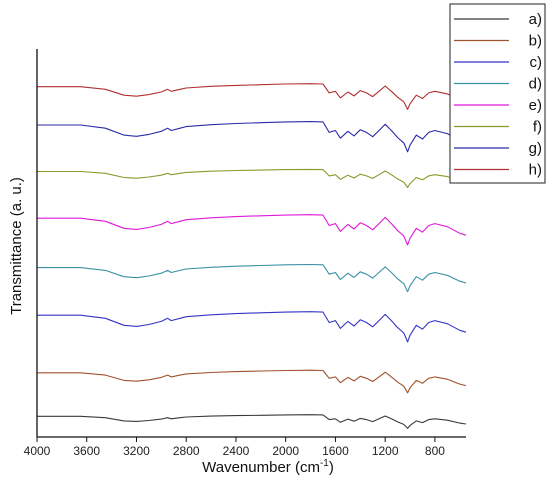 This screenshot has width=550, height=481. I want to click on legend-label-h: h), so click(535, 170).